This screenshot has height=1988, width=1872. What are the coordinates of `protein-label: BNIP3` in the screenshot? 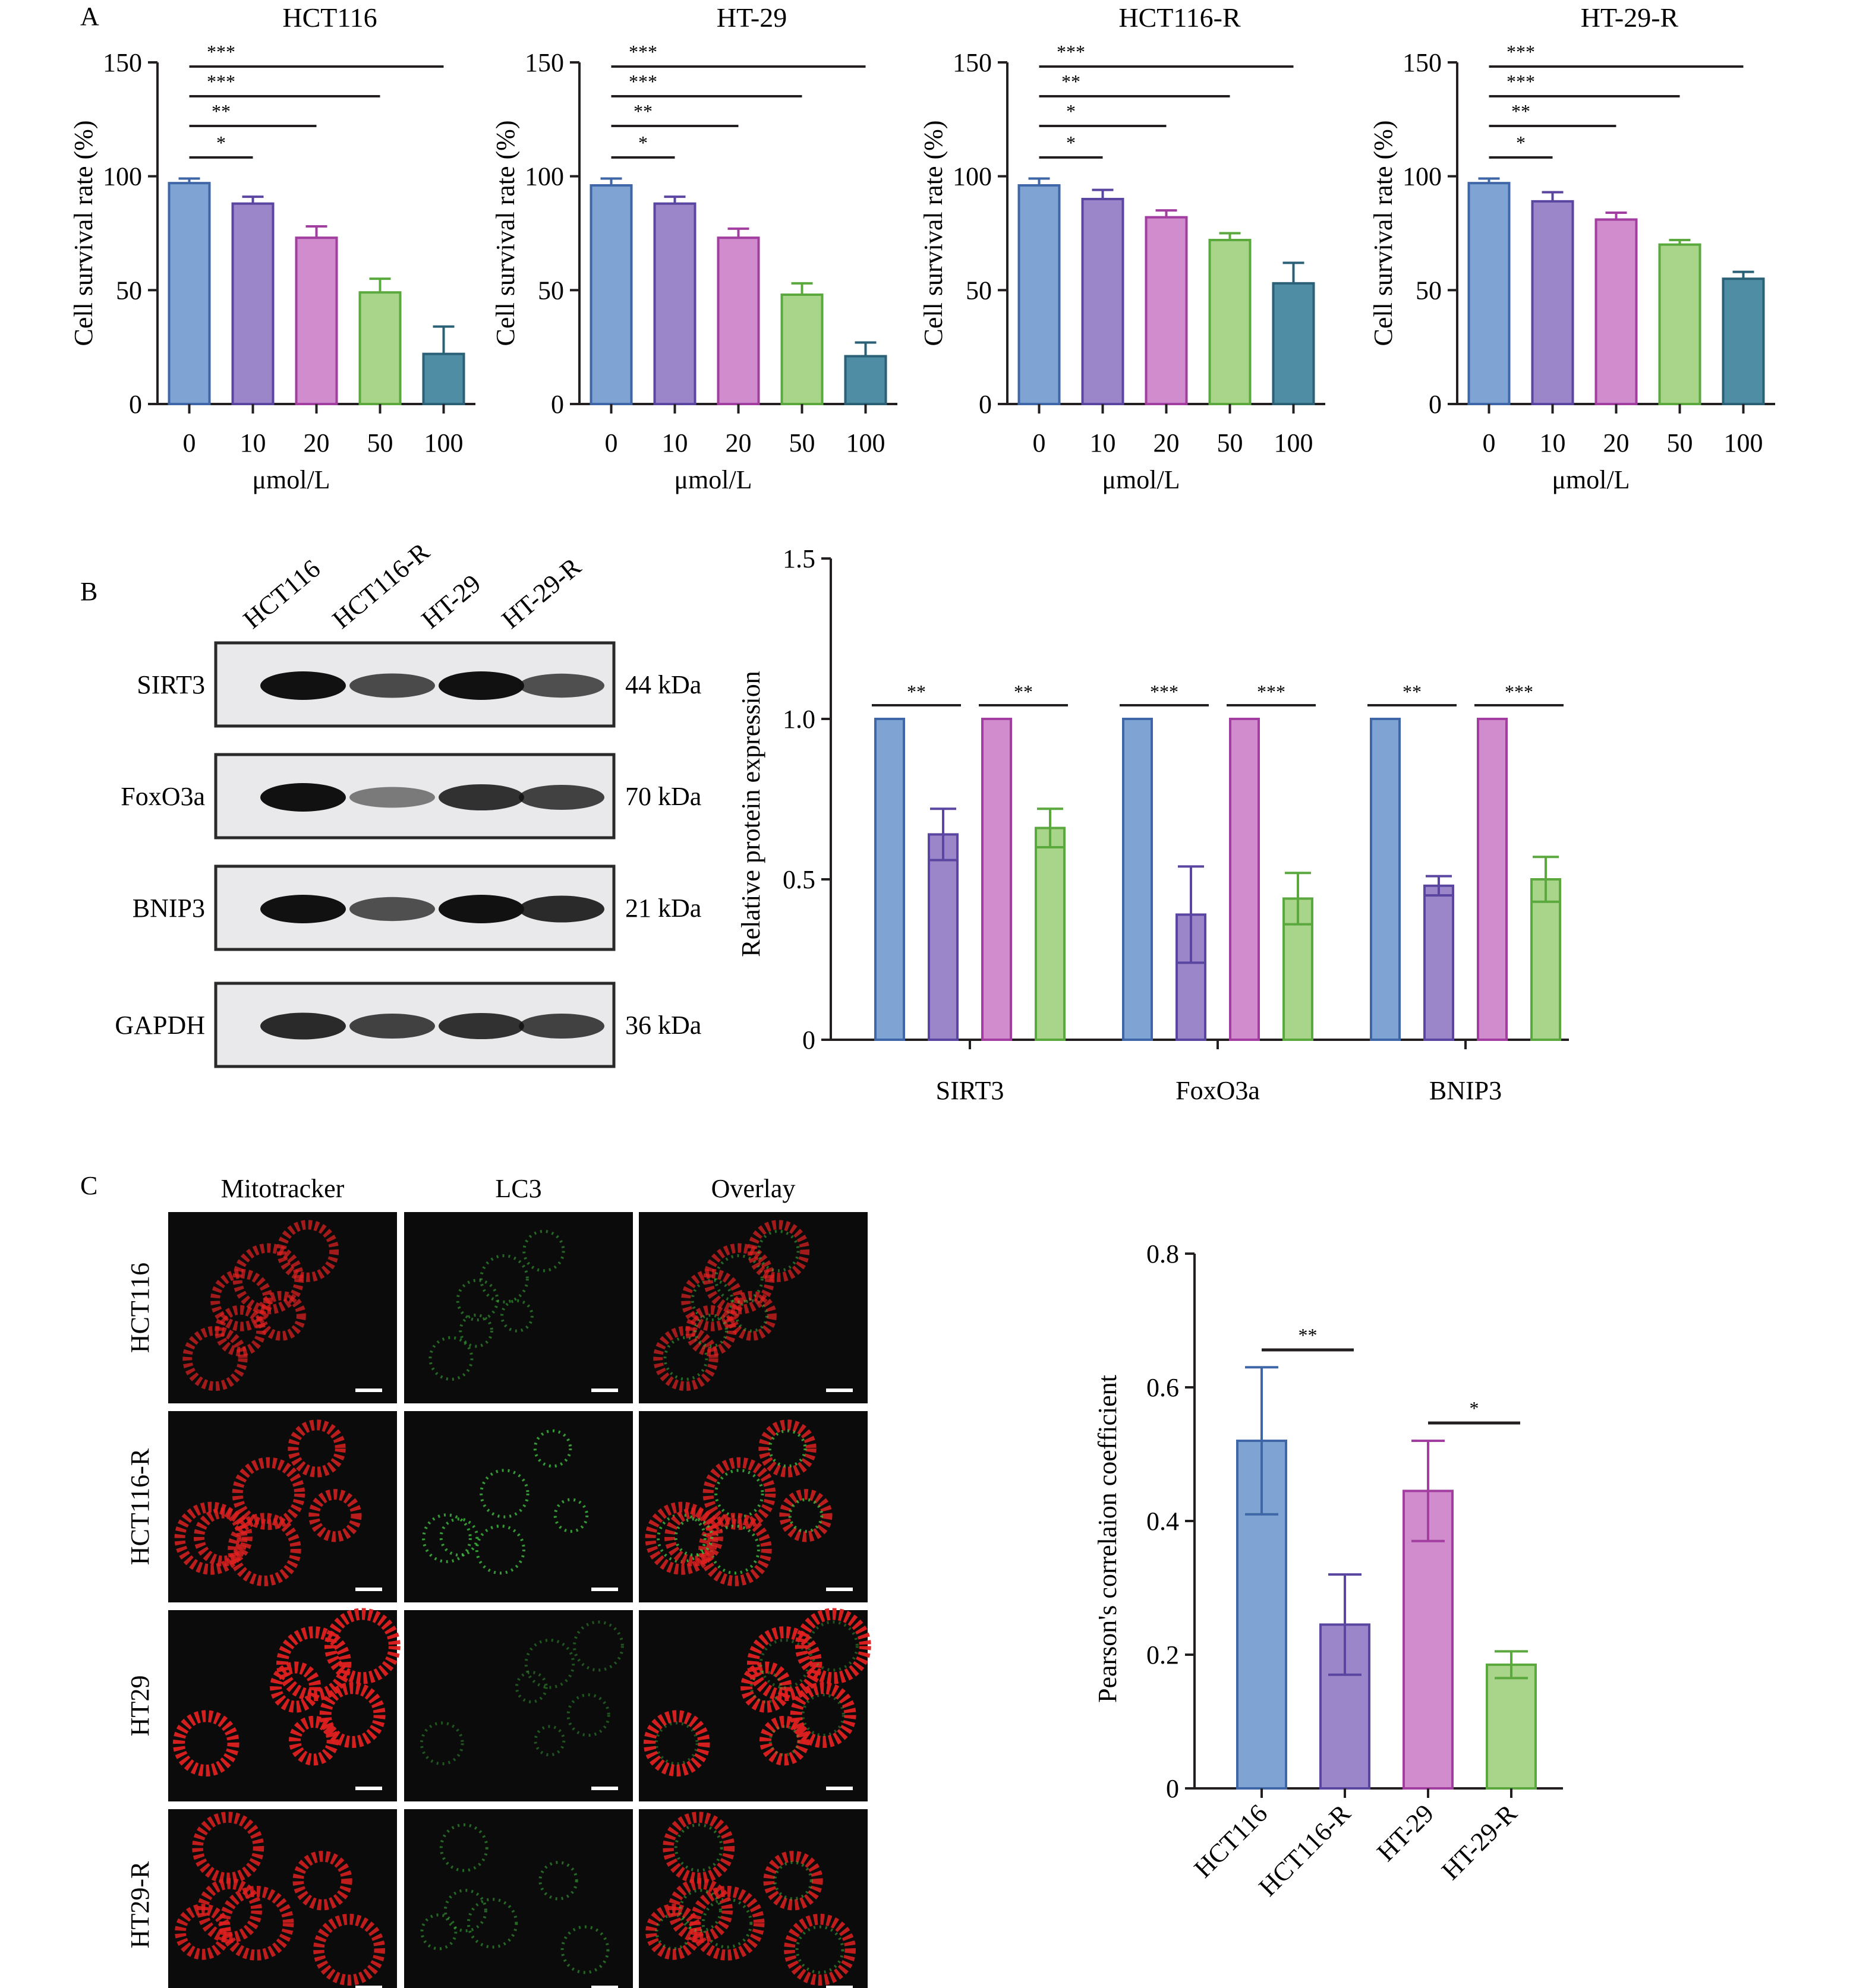 It's located at (169, 908).